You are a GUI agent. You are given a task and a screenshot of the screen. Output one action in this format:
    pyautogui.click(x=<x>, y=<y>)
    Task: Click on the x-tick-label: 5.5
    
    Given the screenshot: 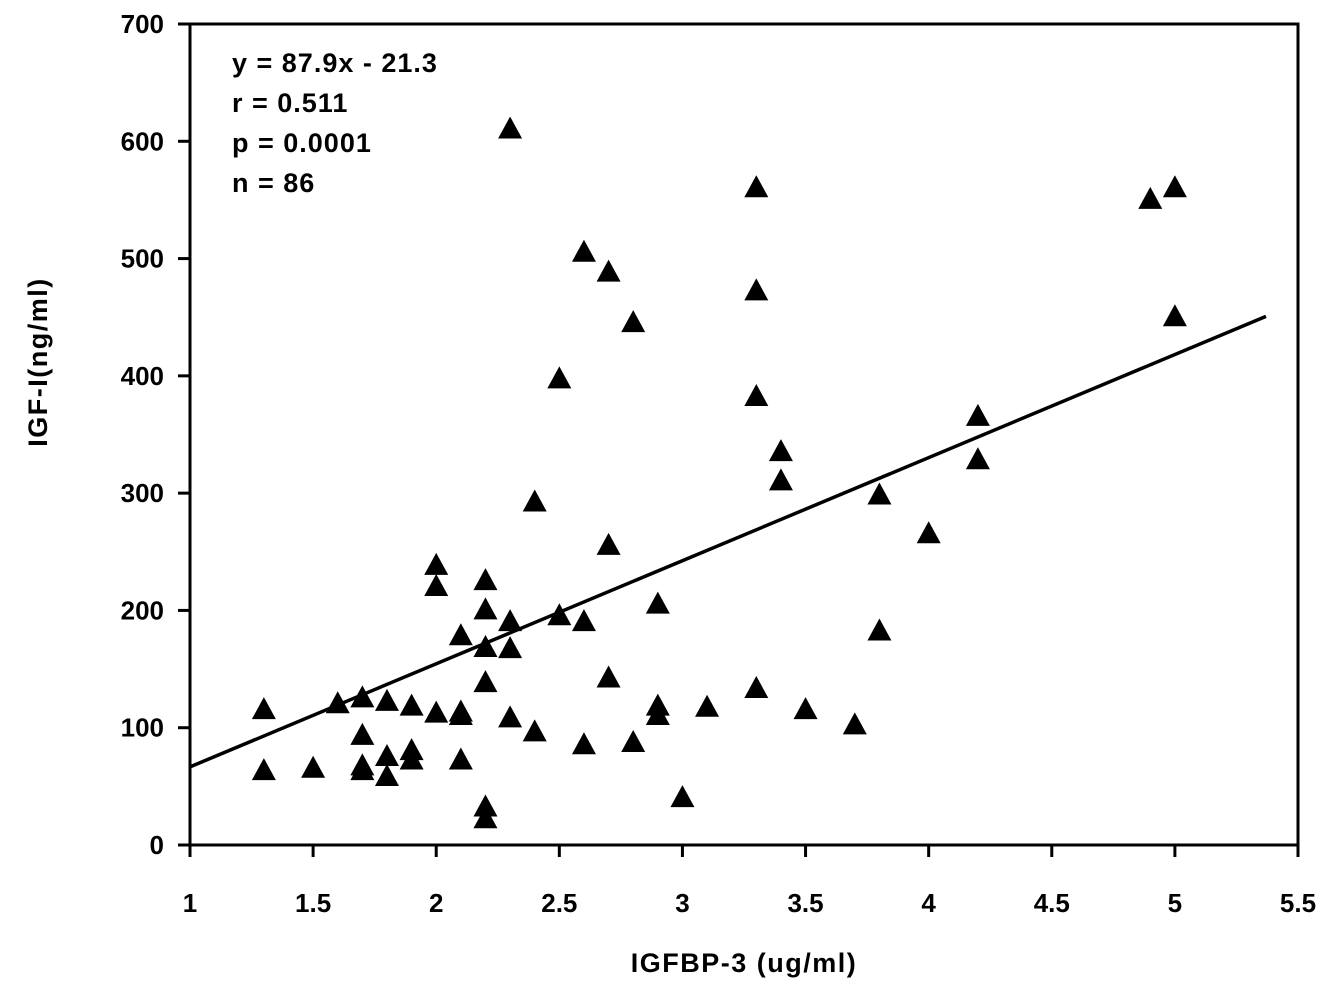 What is the action you would take?
    pyautogui.click(x=1298, y=903)
    